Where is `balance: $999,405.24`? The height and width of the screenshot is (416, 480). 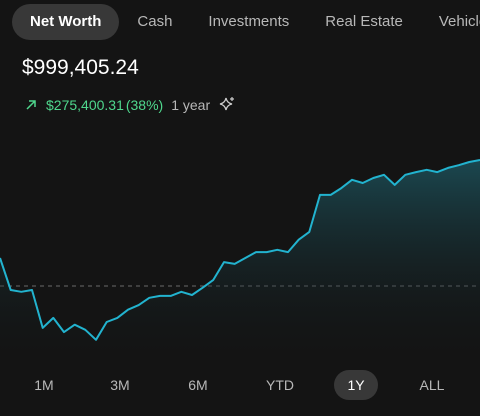
balance: $999,405.24 is located at coordinates (80, 67).